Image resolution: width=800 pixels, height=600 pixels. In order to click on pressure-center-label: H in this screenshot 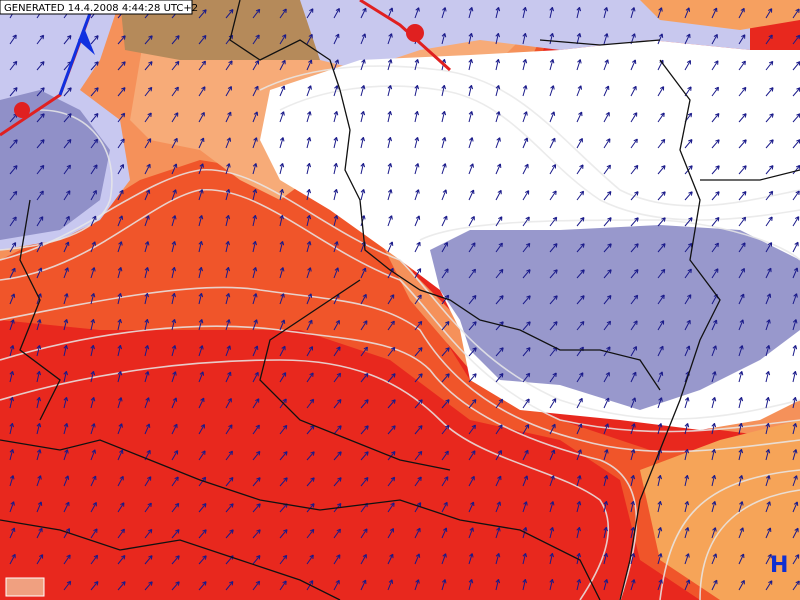, I will do `click(779, 565)`.